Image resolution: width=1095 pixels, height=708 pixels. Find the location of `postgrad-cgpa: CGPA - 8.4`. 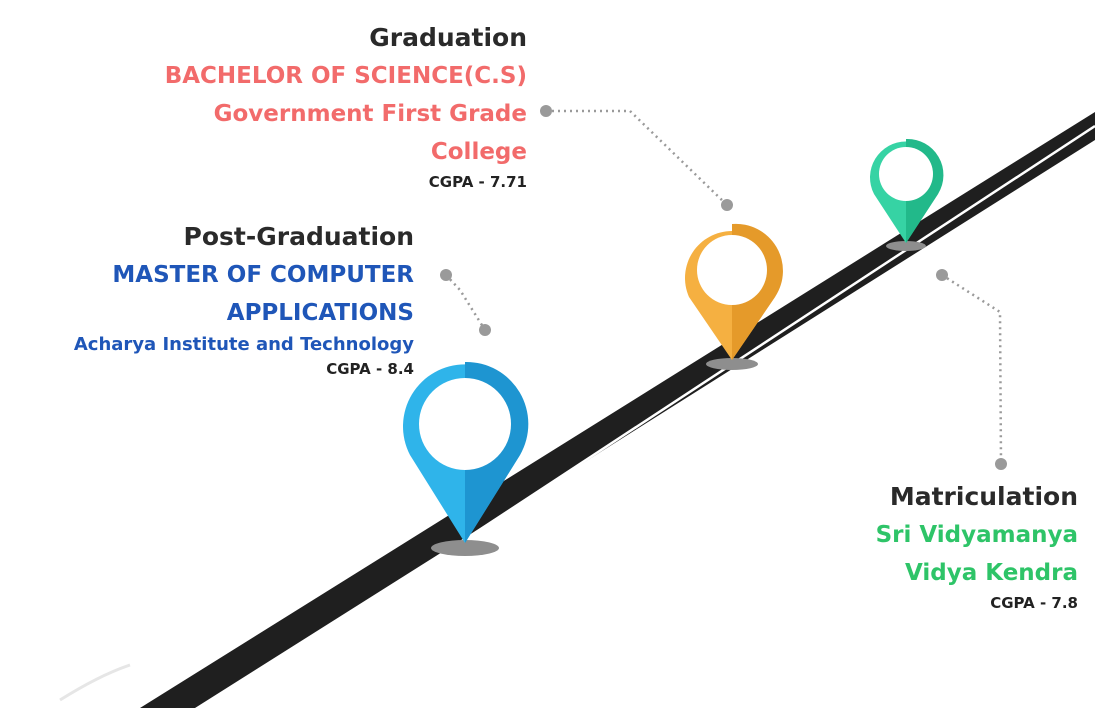

postgrad-cgpa: CGPA - 8.4 is located at coordinates (370, 369).